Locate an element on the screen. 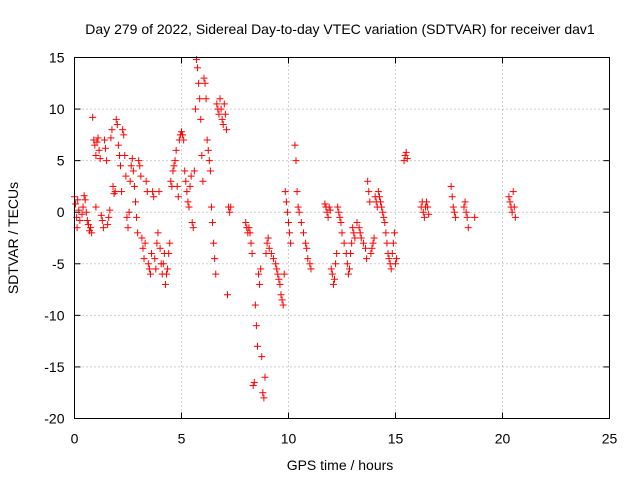 The image size is (640, 480). y-tick-label: -10 is located at coordinates (54, 315).